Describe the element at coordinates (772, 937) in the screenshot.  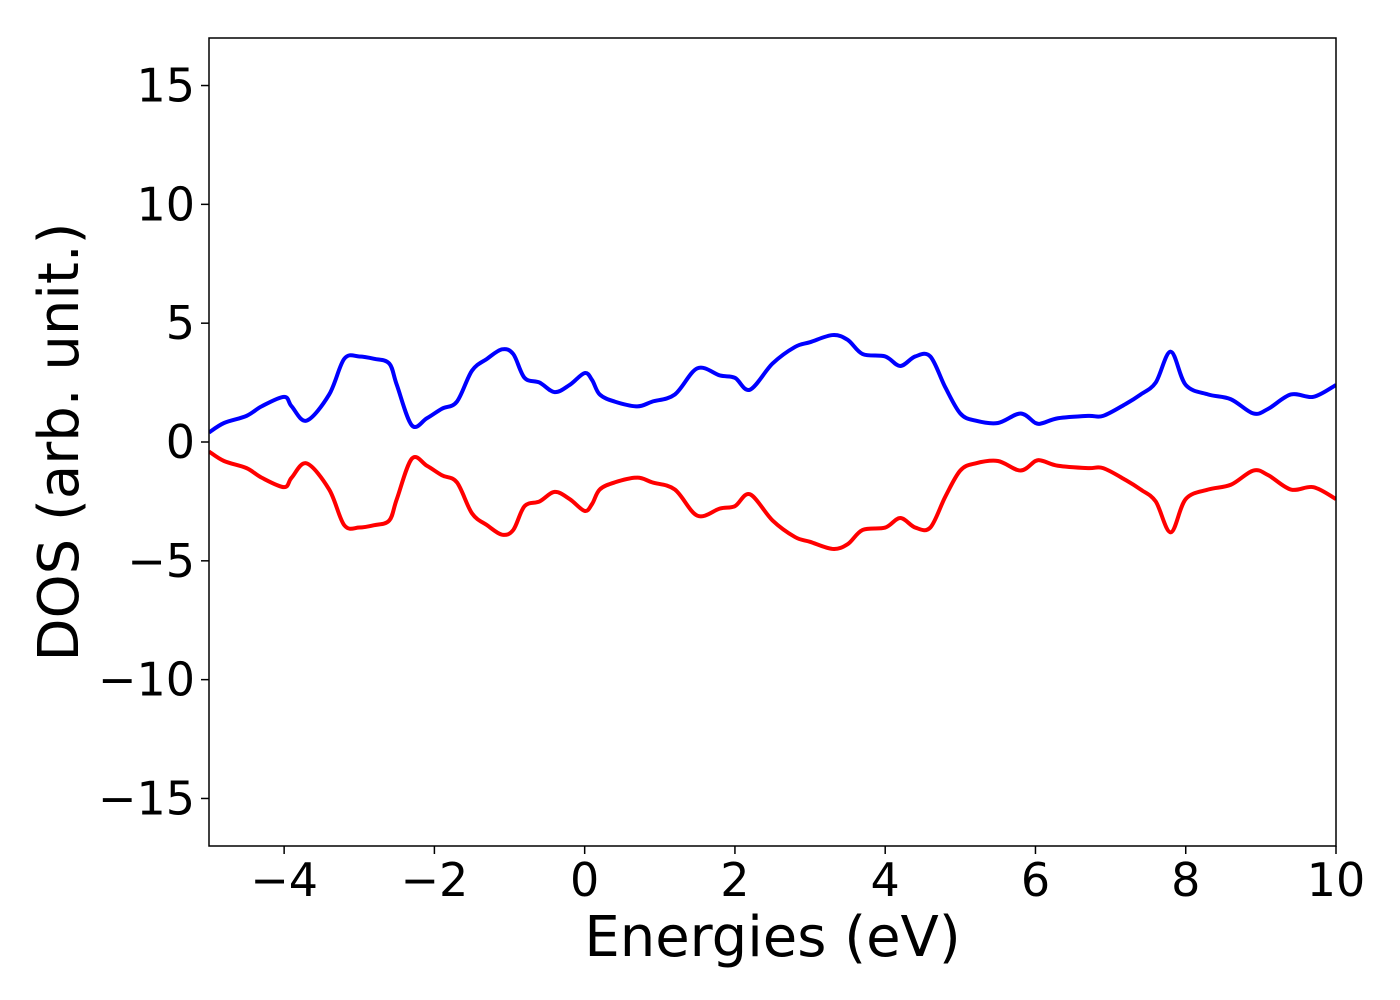
I see `x-axis-label: Energies (eV)` at that location.